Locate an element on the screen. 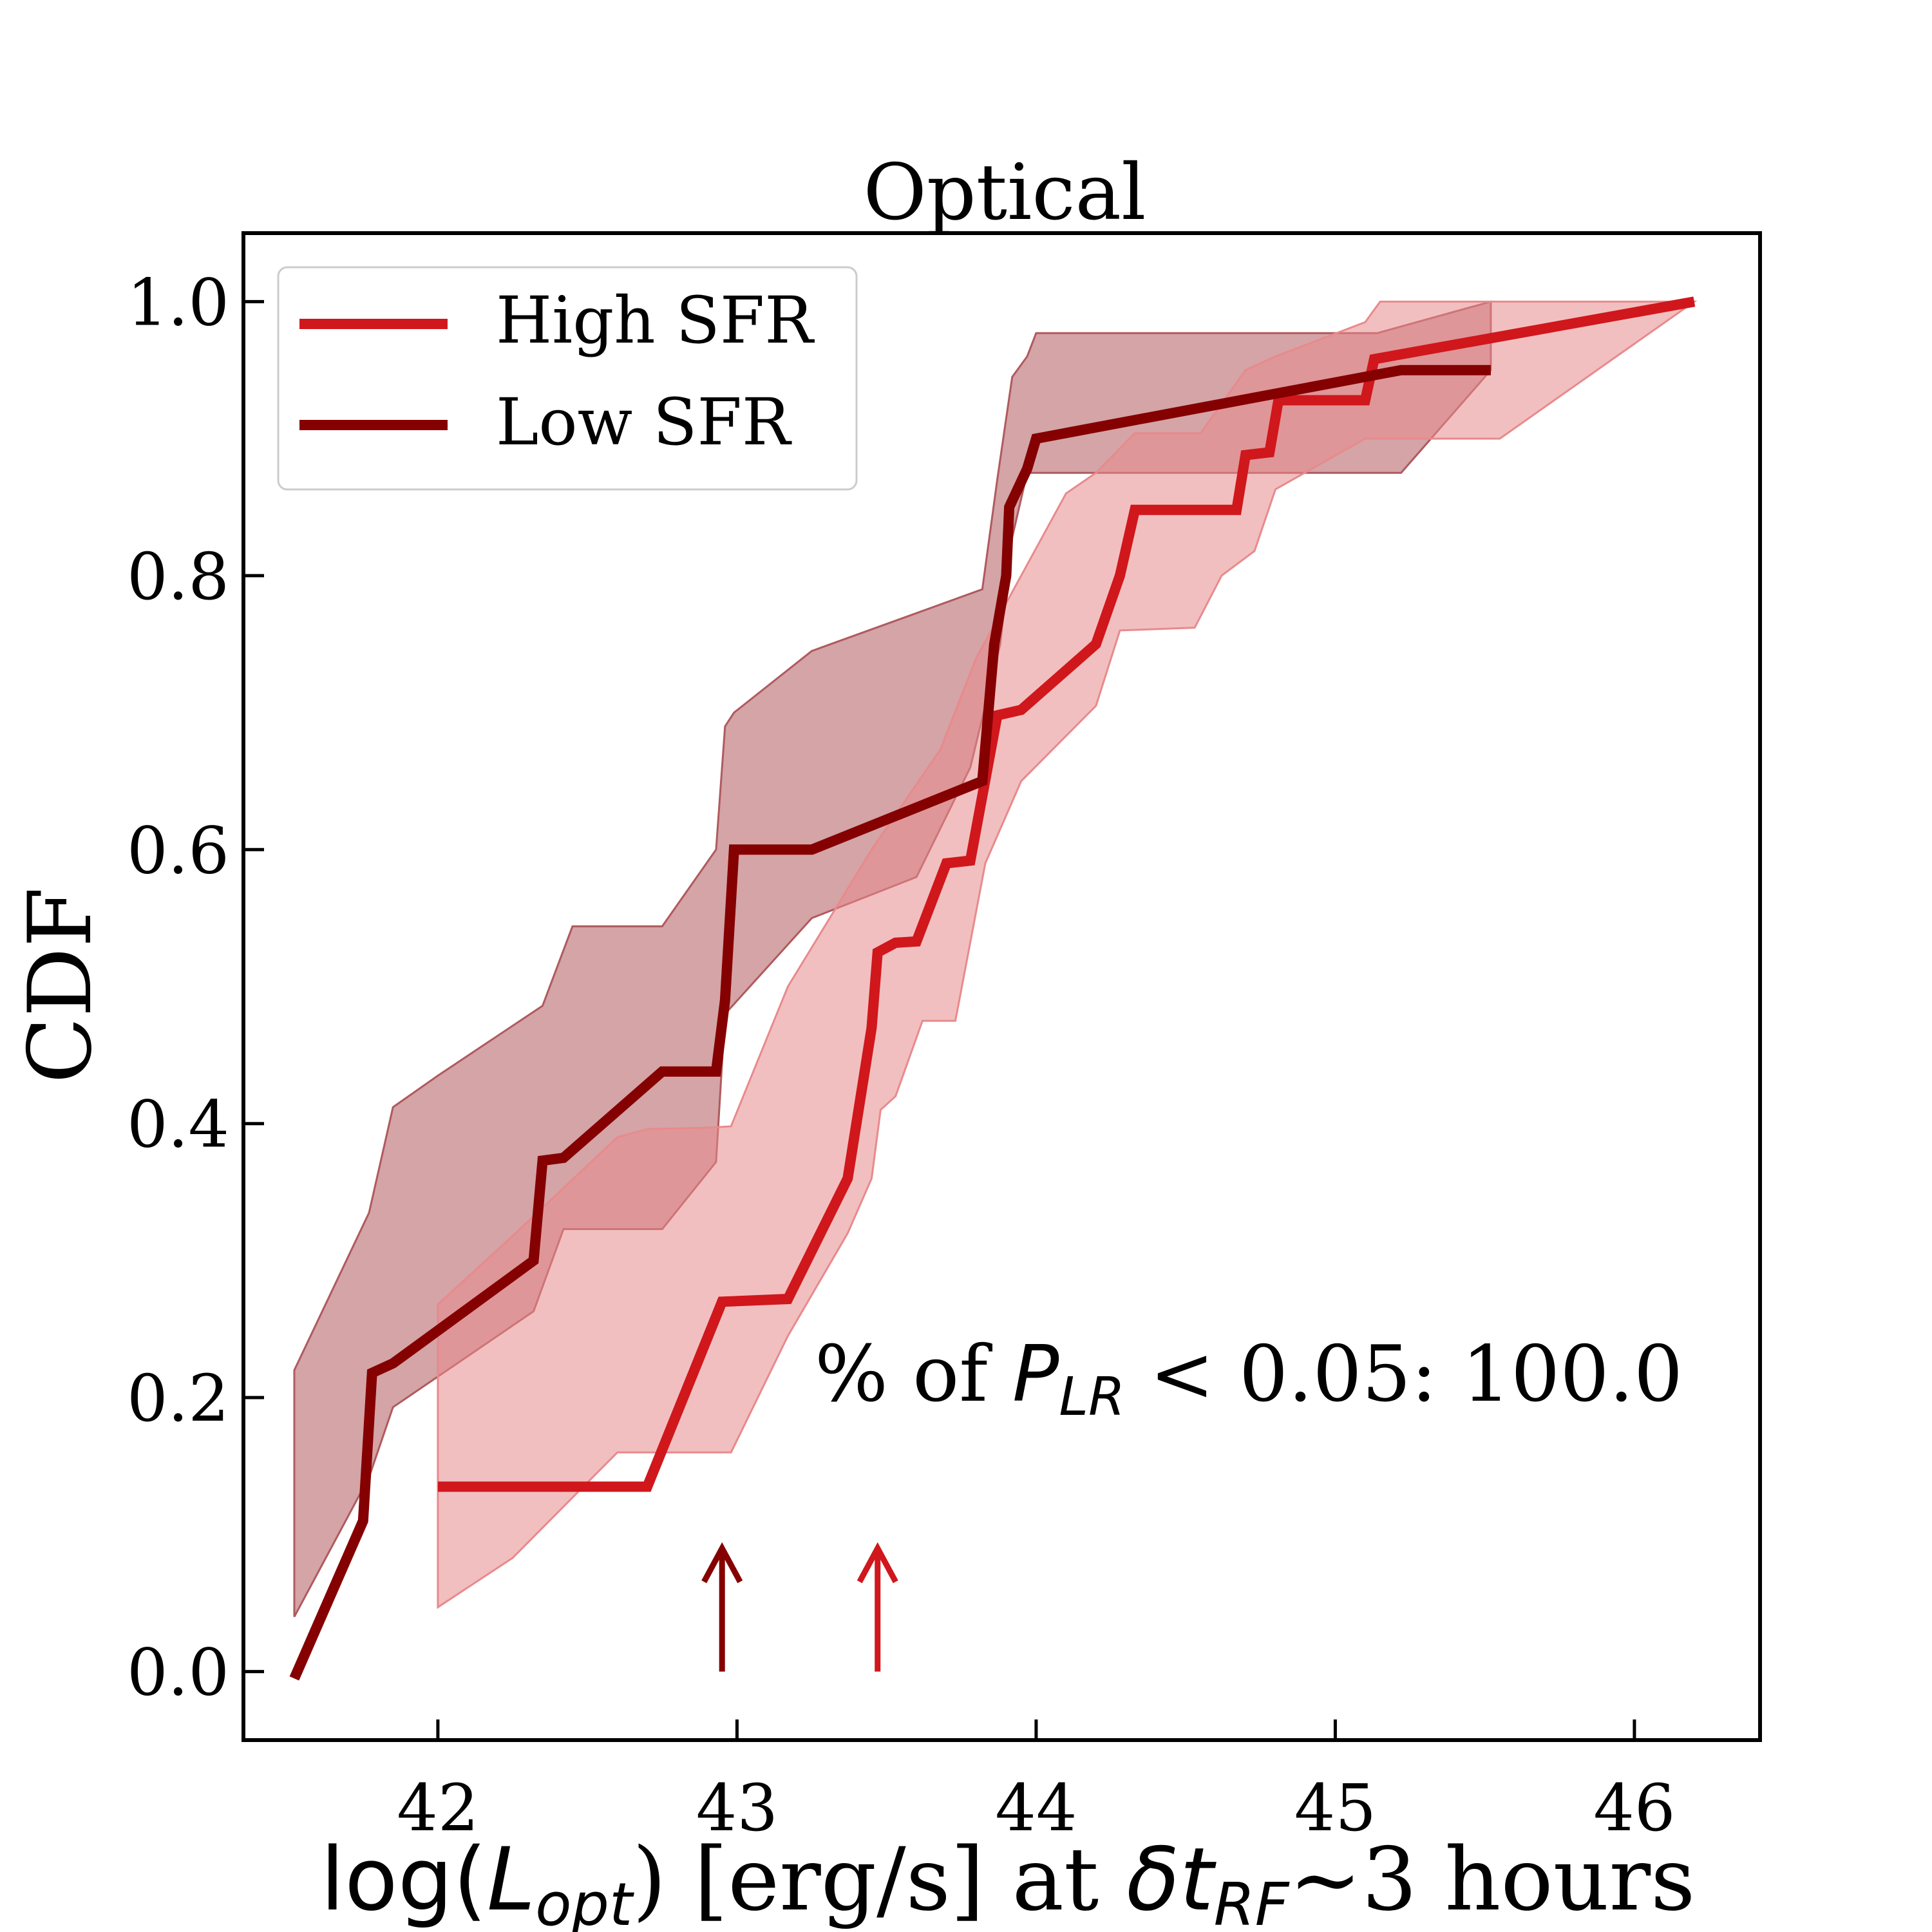  x-tick-label: 42 is located at coordinates (437, 1808).